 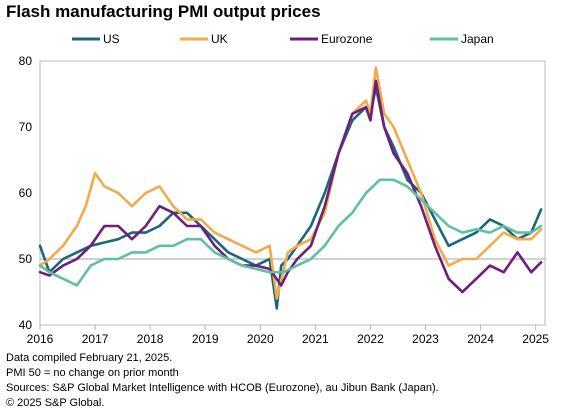 I want to click on note-pmi: PMI 50 = no change on prior month, so click(x=92, y=373).